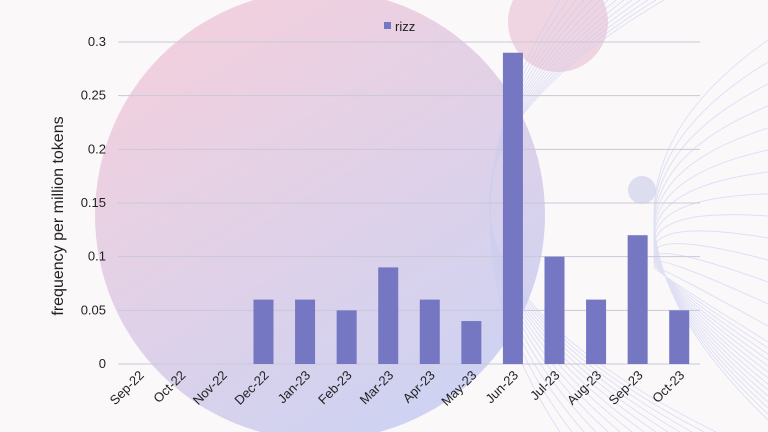 Image resolution: width=768 pixels, height=432 pixels. Describe the element at coordinates (93, 309) in the screenshot. I see `y-tick-label: 0.05` at that location.